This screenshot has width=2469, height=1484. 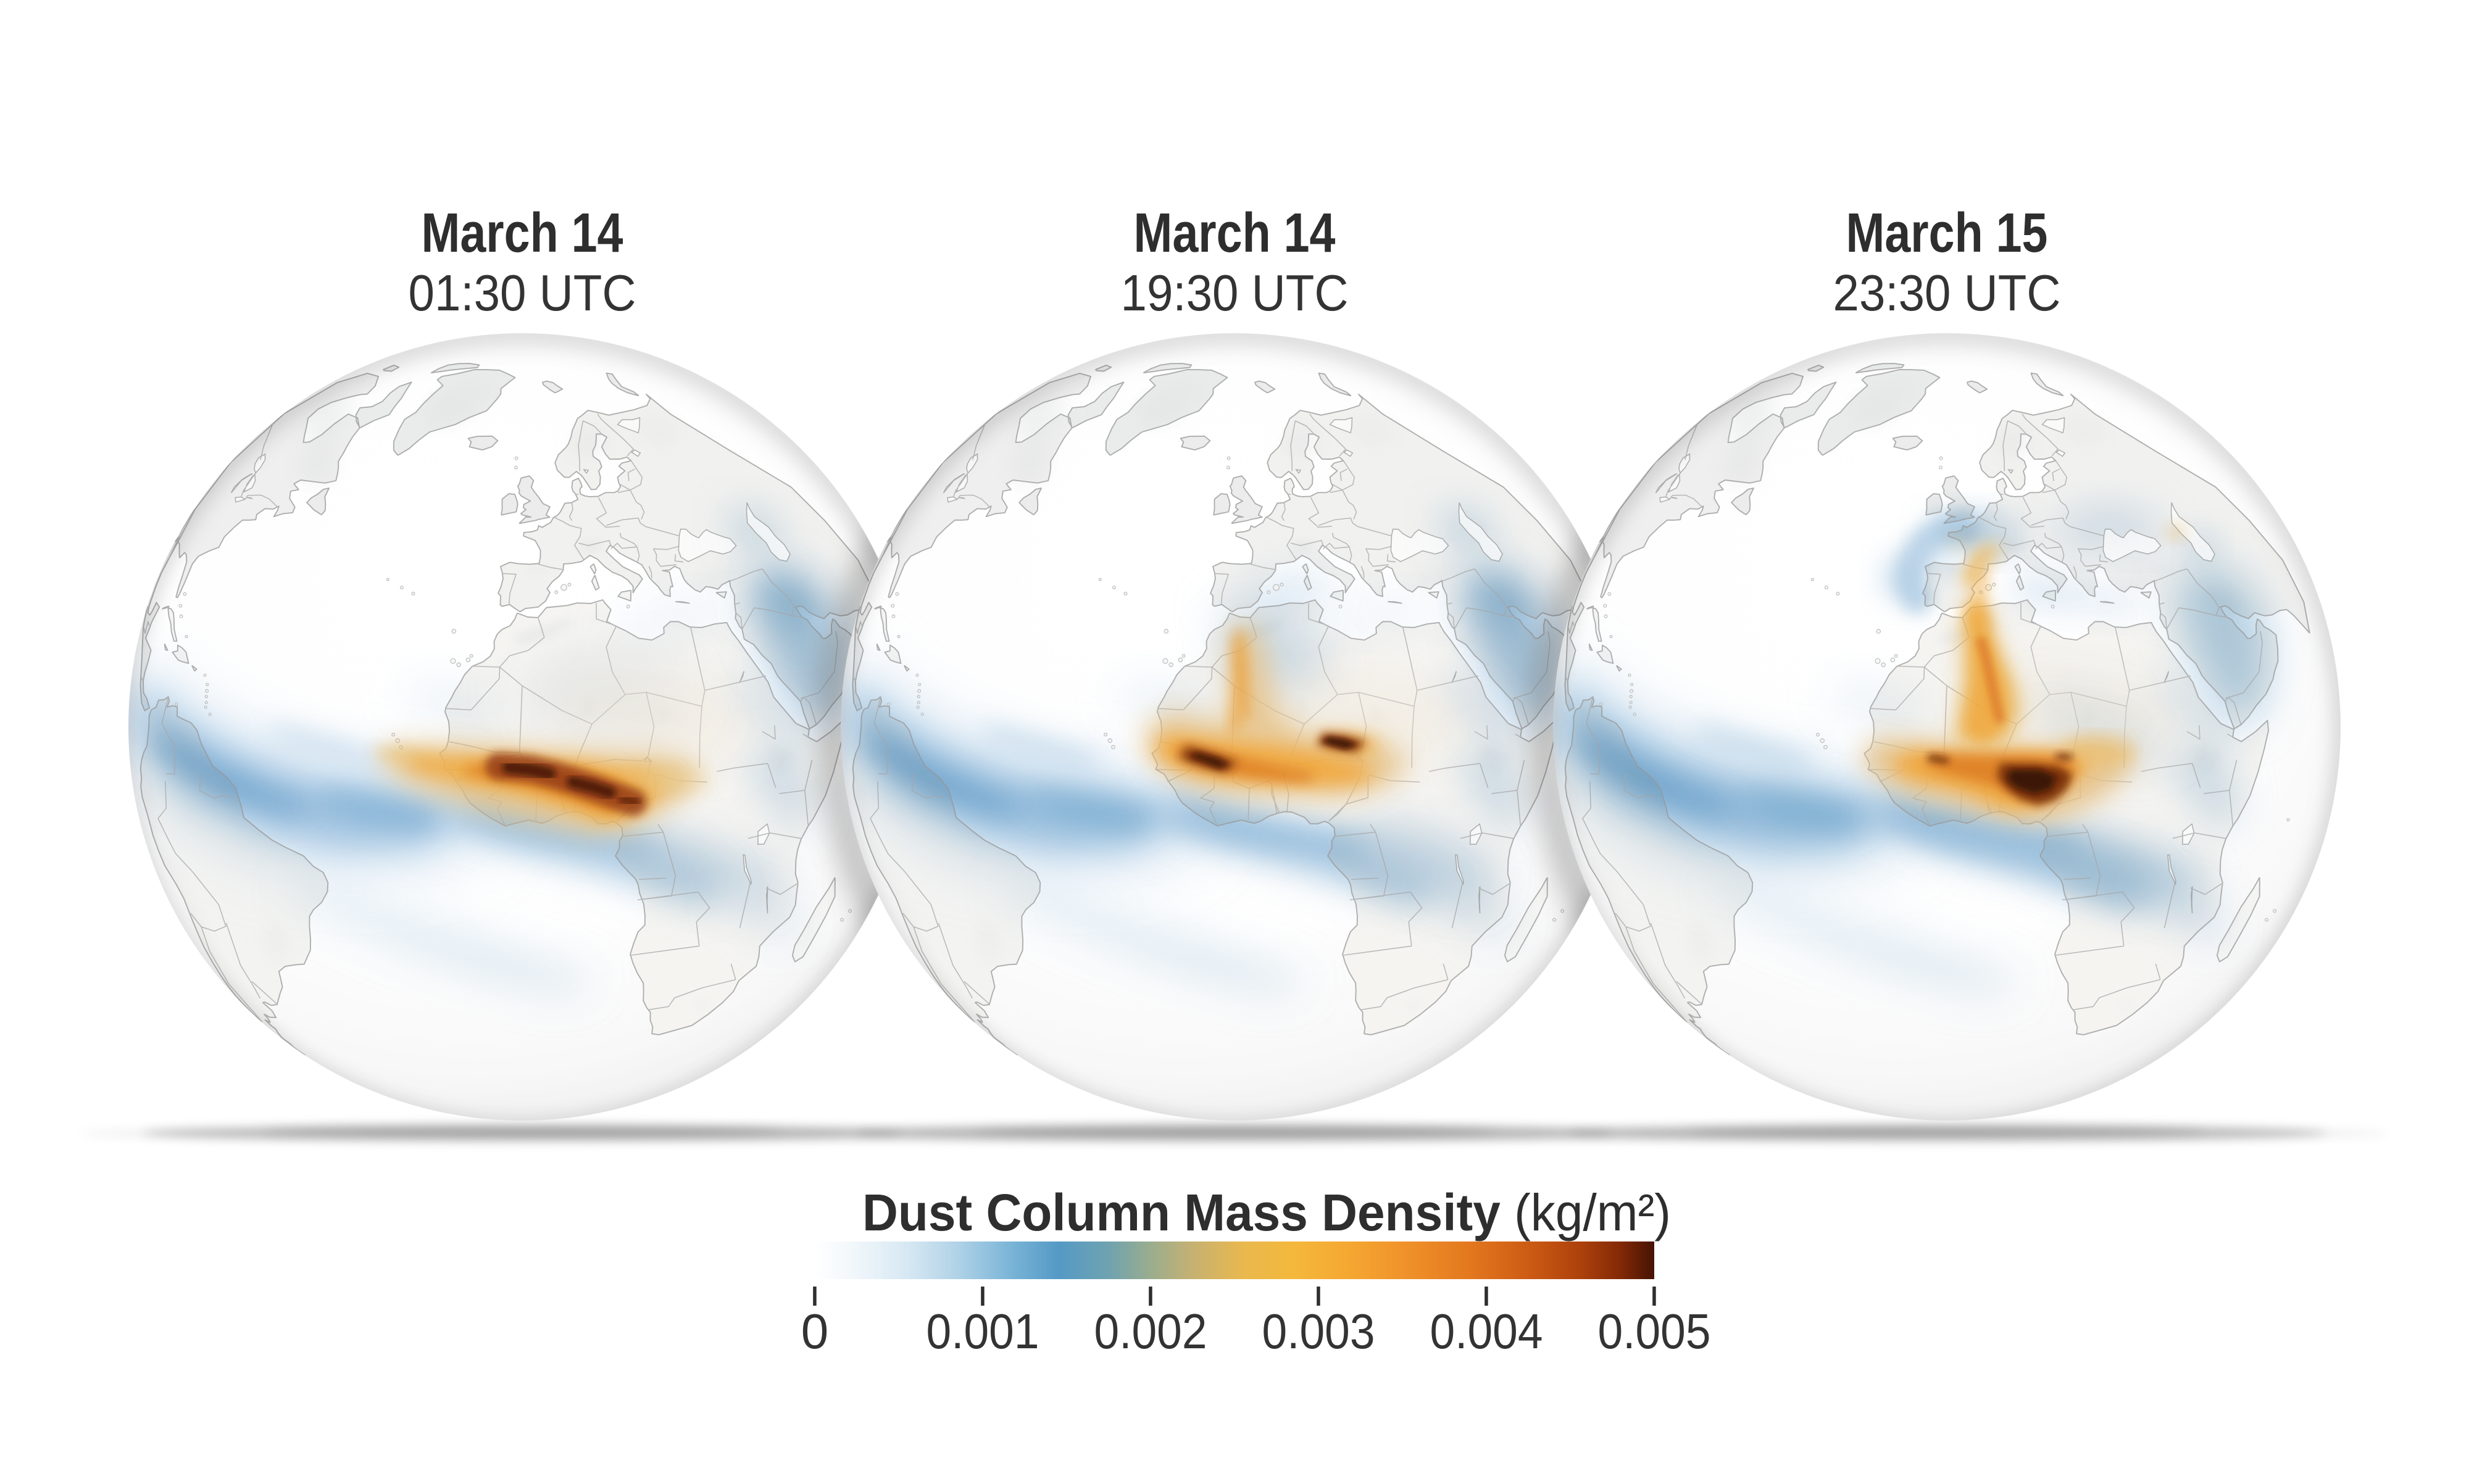 I want to click on svg-text: 0.004, so click(x=1486, y=1331).